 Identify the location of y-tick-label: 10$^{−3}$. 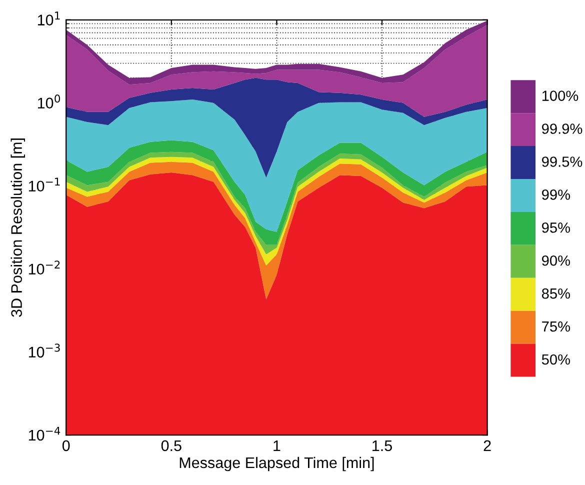
(44, 351).